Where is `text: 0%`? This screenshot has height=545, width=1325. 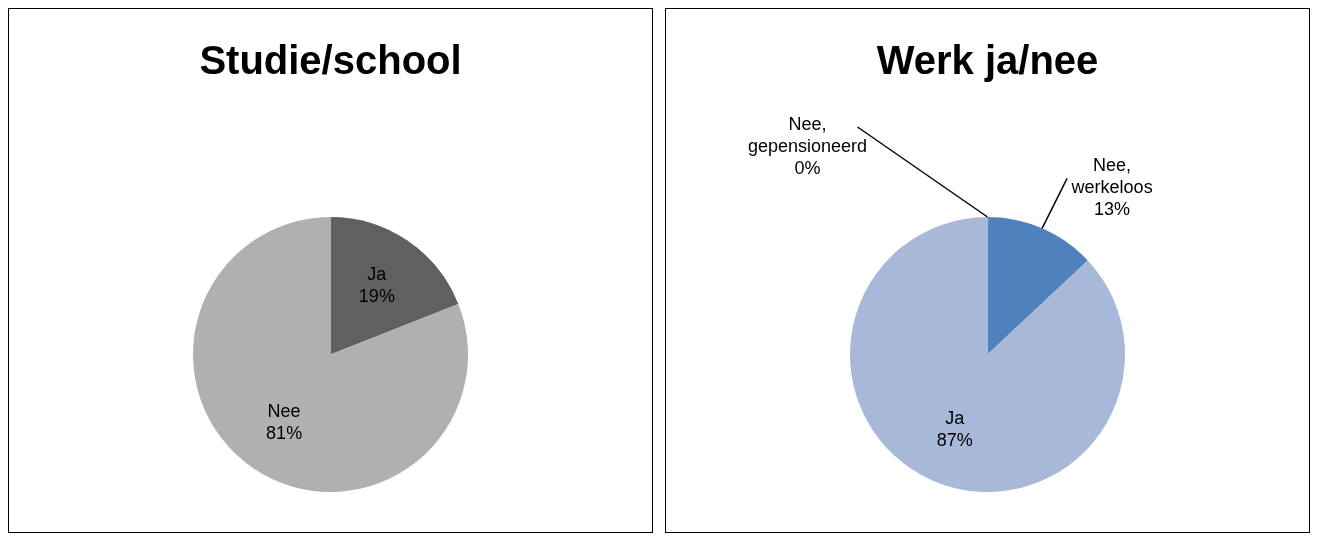
text: 0% is located at coordinates (807, 167).